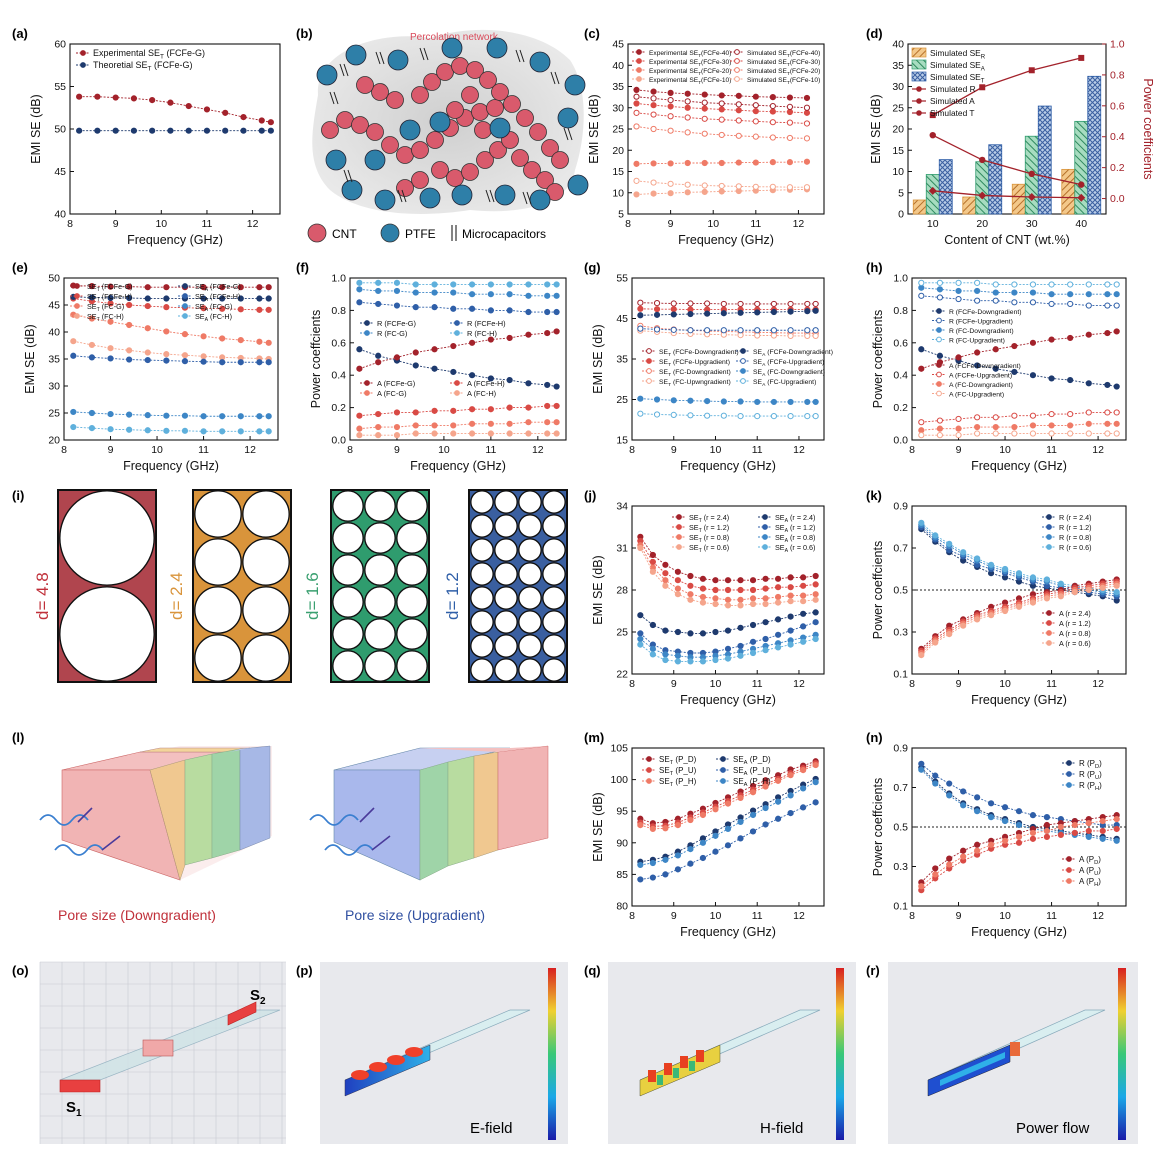 The image size is (1153, 1153). I want to click on legend-label: R (FCFe-G), so click(396, 323).